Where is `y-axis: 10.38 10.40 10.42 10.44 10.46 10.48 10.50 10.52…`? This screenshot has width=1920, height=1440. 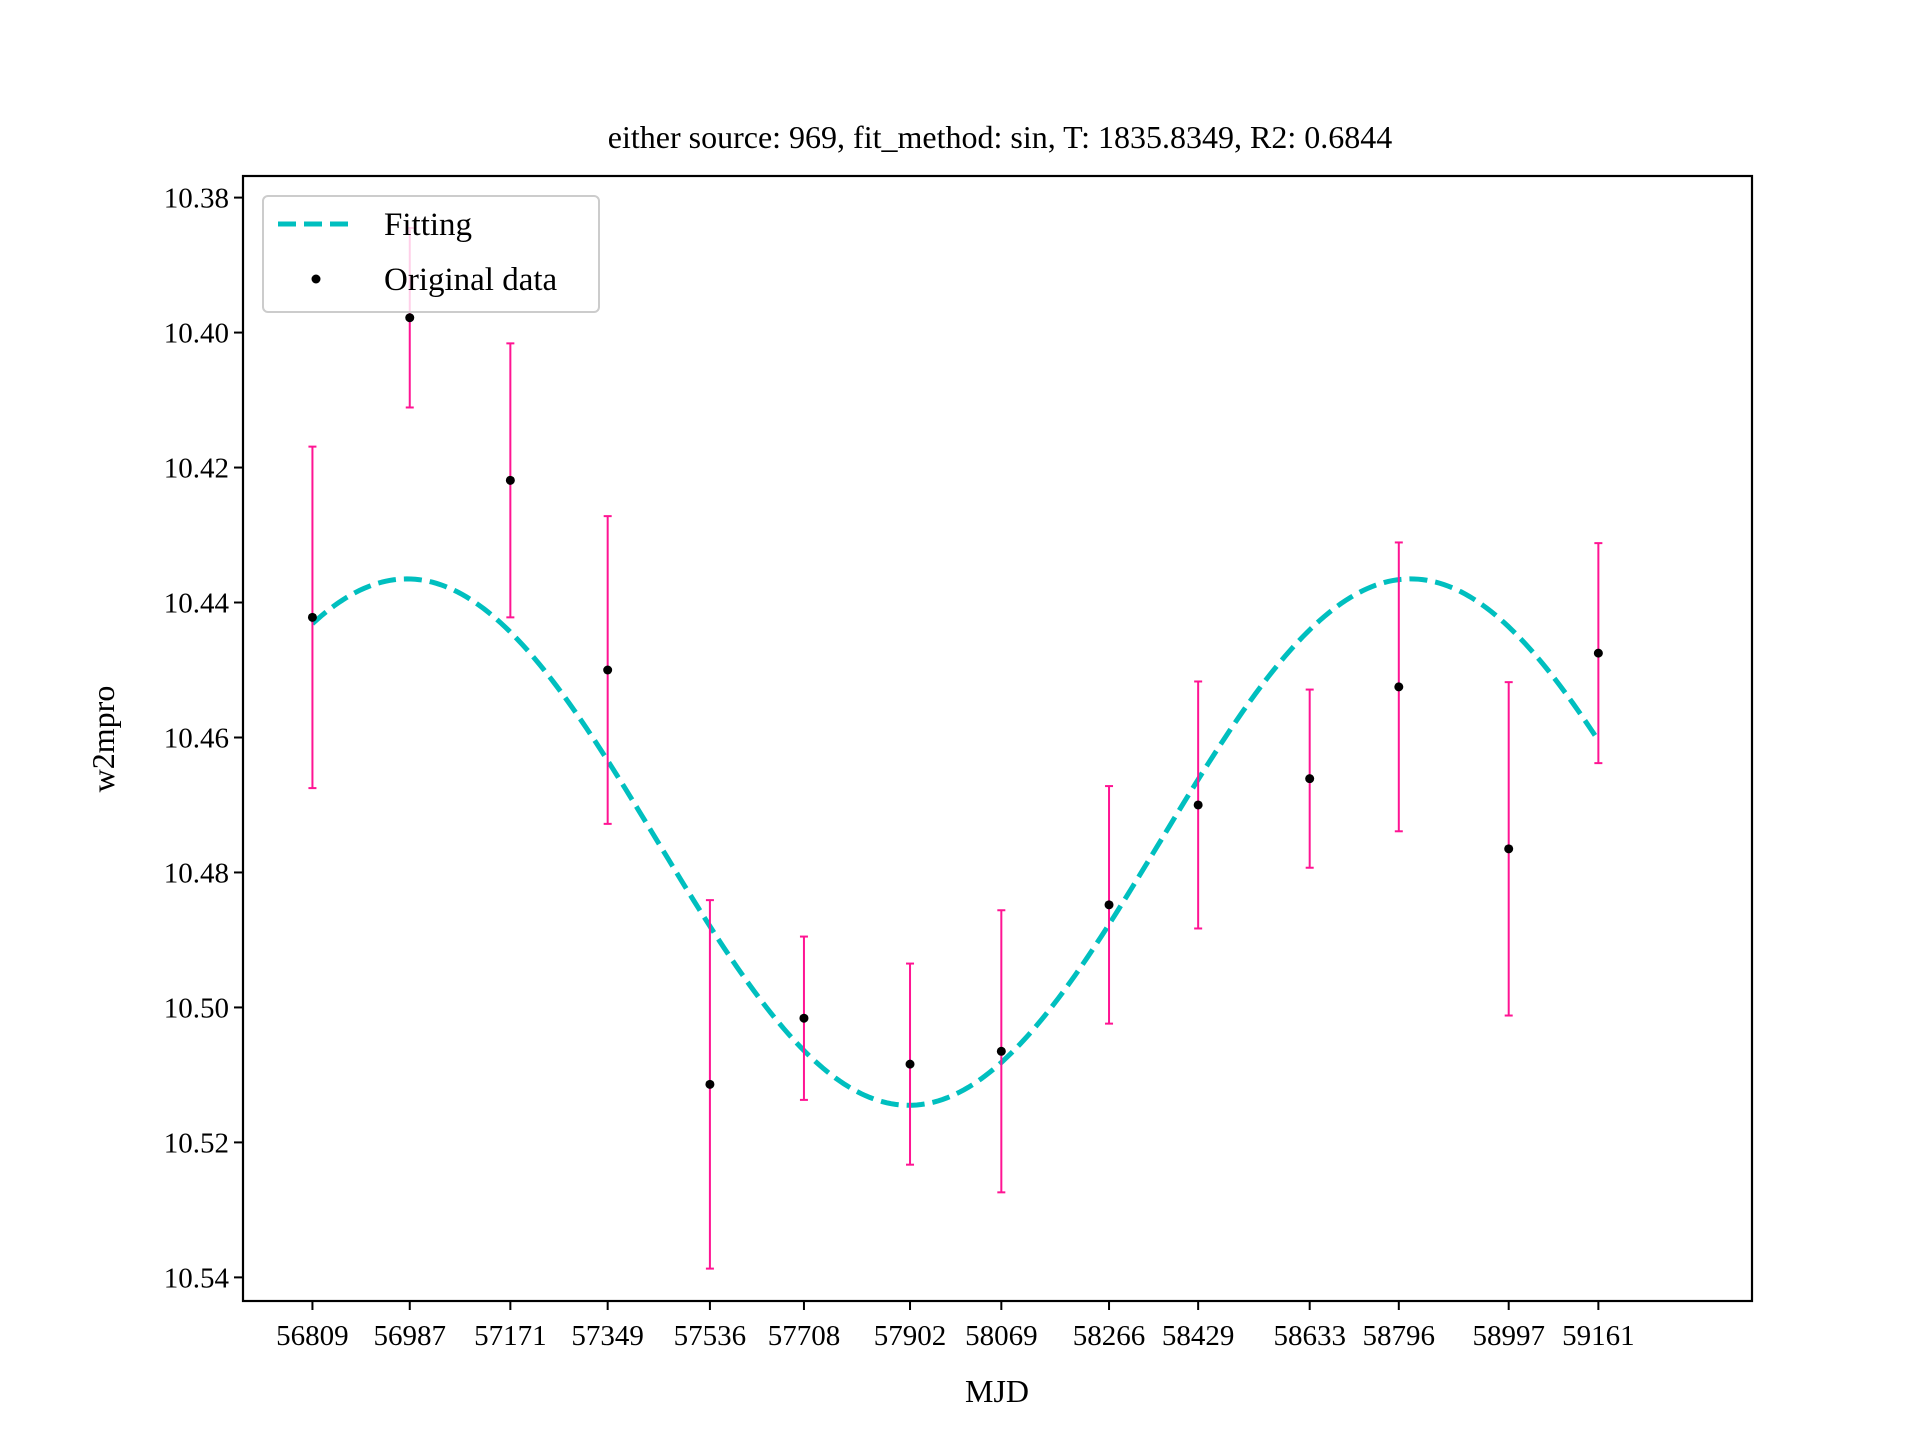
y-axis: 10.38 10.40 10.42 10.44 10.46 10.48 10.50 10.52… is located at coordinates (203, 738).